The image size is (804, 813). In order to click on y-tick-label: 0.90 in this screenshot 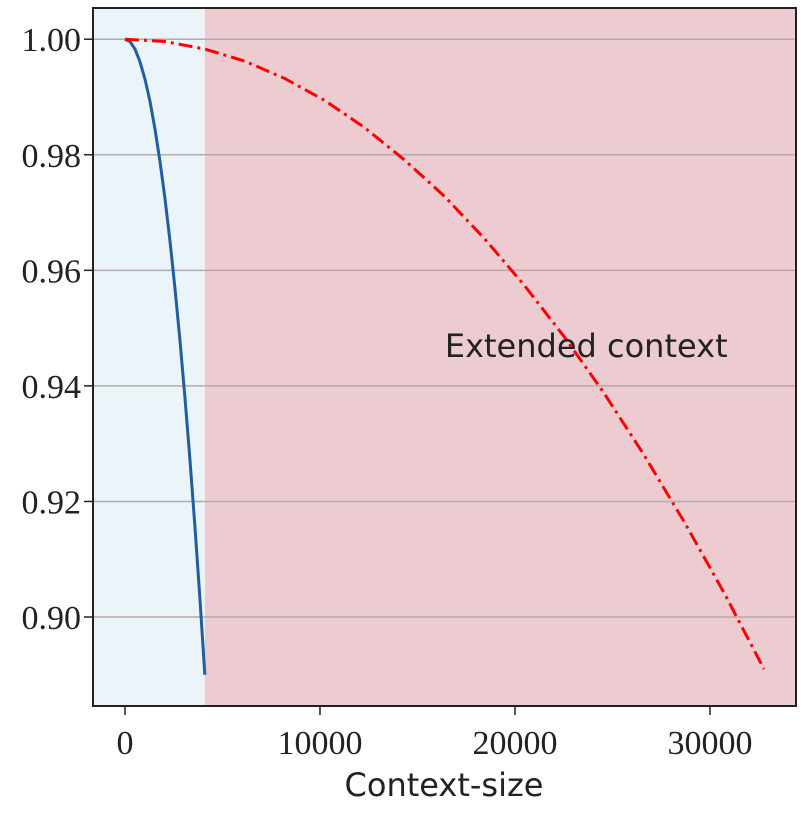, I will do `click(52, 618)`.